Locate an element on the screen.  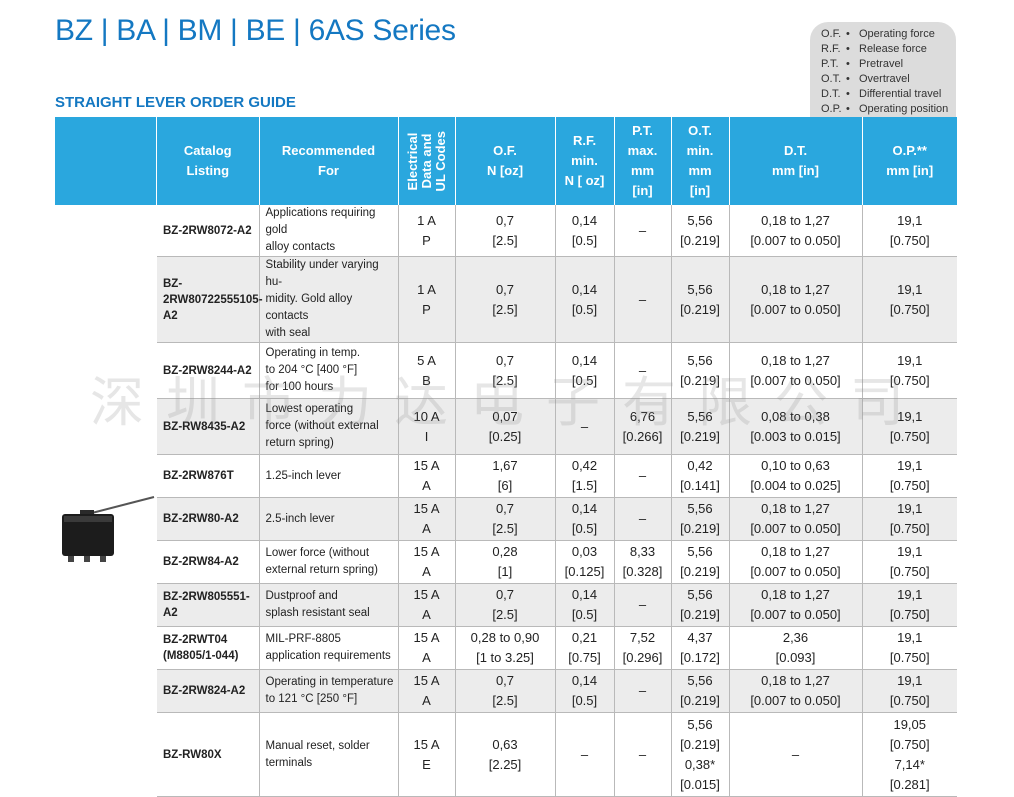
of-cell: 0,07 [0.25] is located at coordinates (504, 426).